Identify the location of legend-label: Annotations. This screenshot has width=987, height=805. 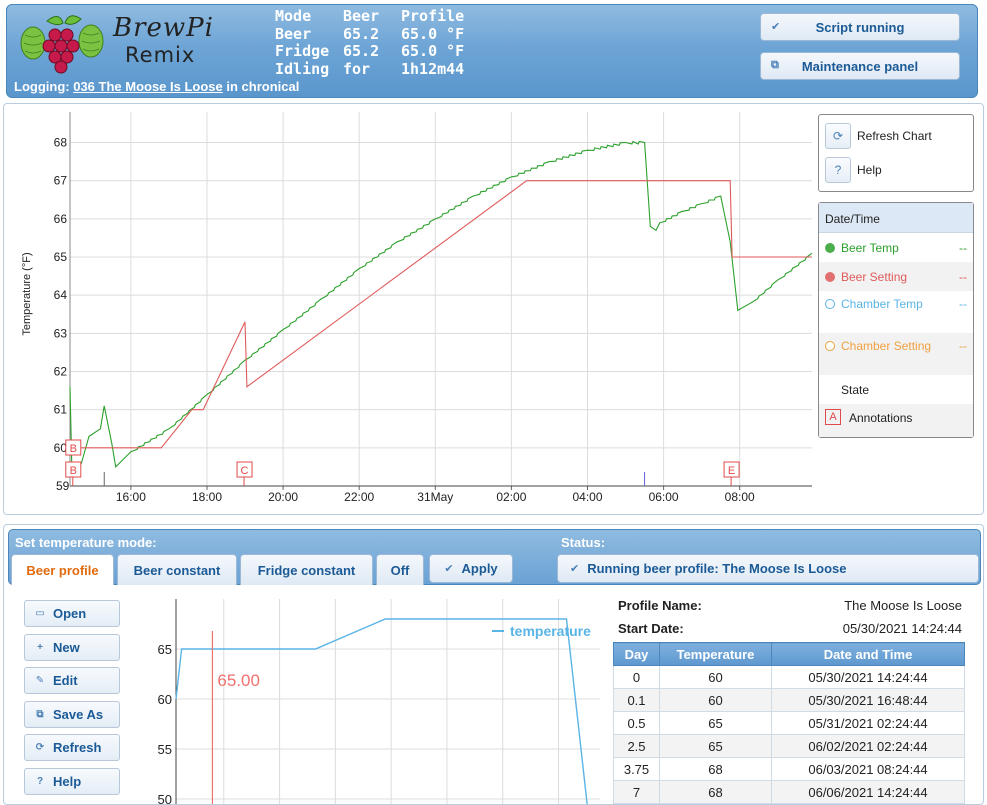
(881, 418).